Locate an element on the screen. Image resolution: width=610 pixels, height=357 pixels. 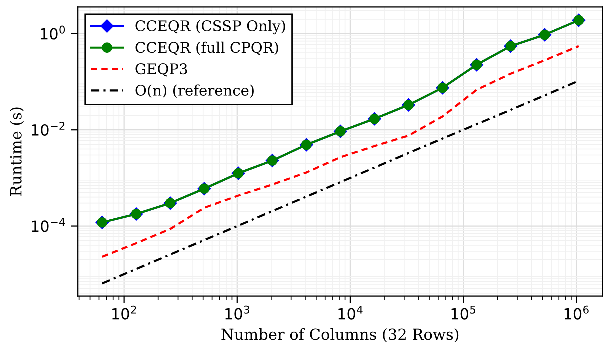
x-tick-label: 10$^{2}$ is located at coordinates (124, 313).